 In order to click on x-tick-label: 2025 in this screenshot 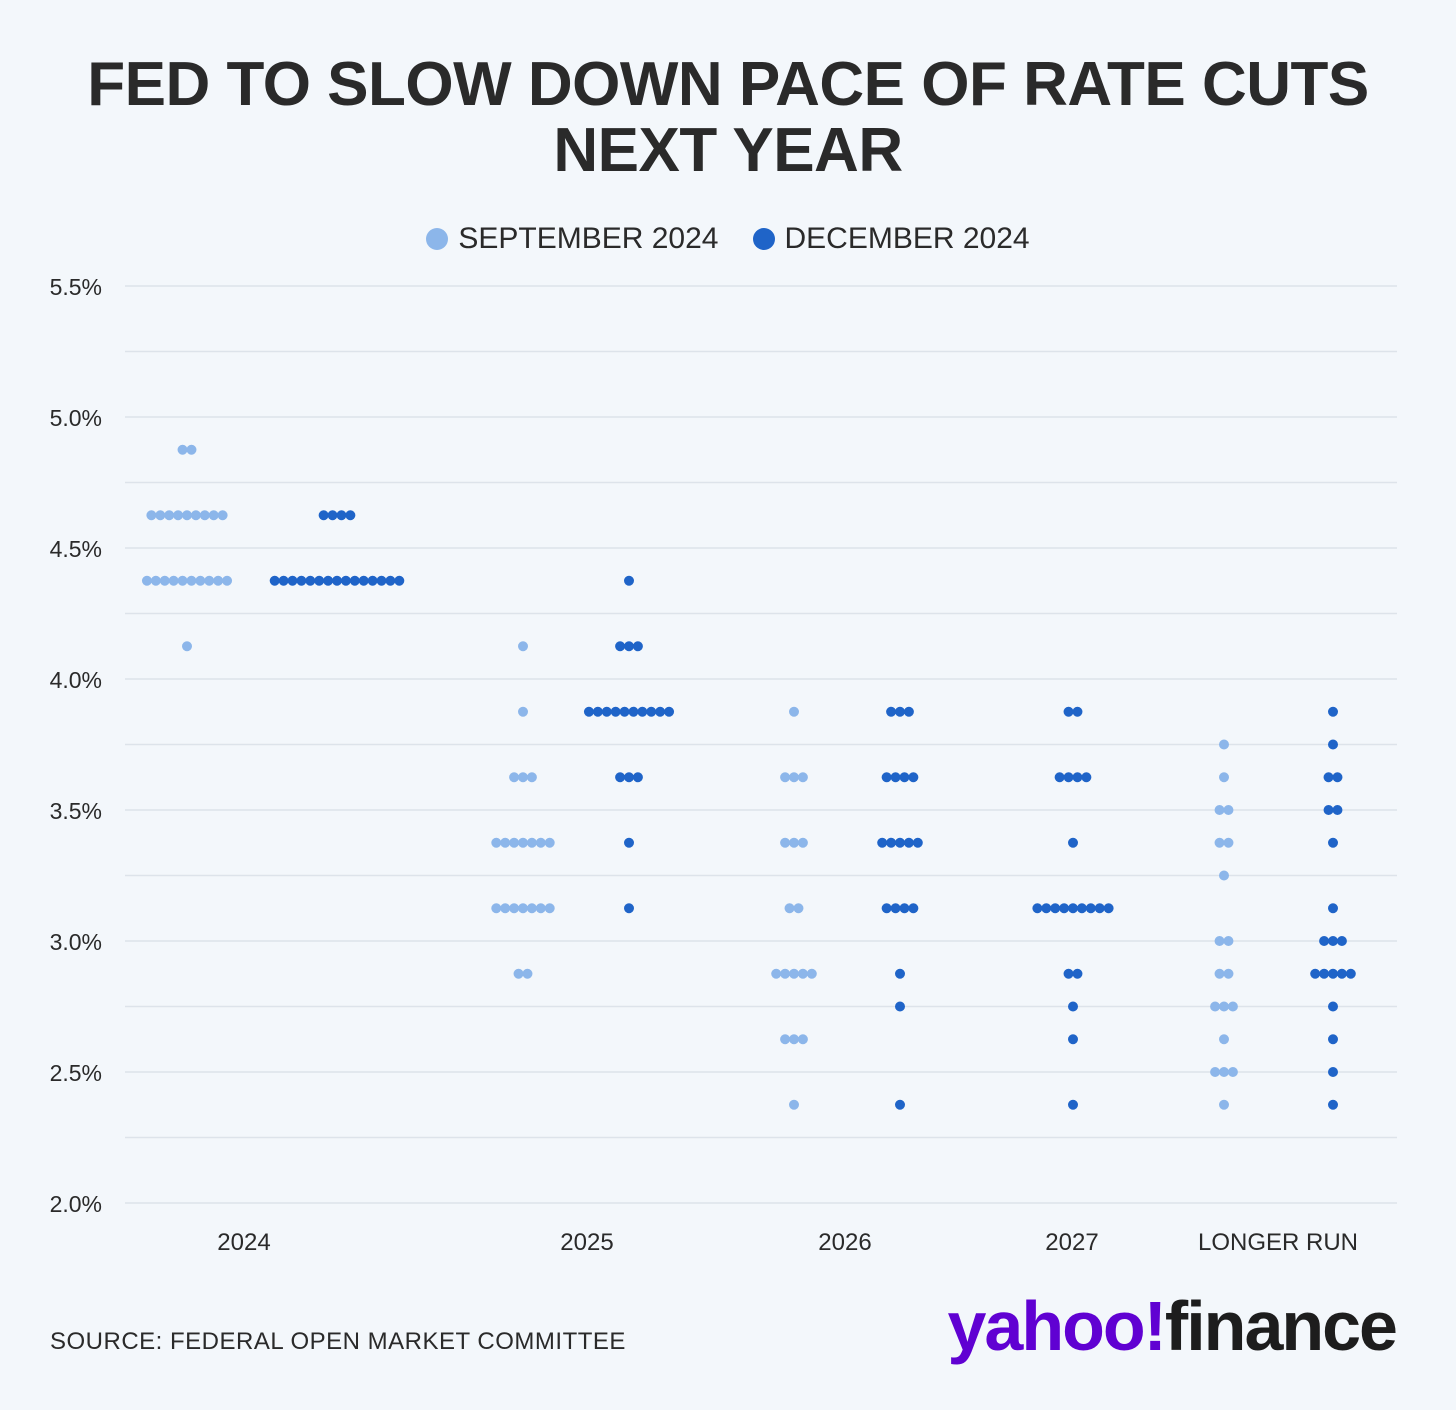, I will do `click(586, 1242)`.